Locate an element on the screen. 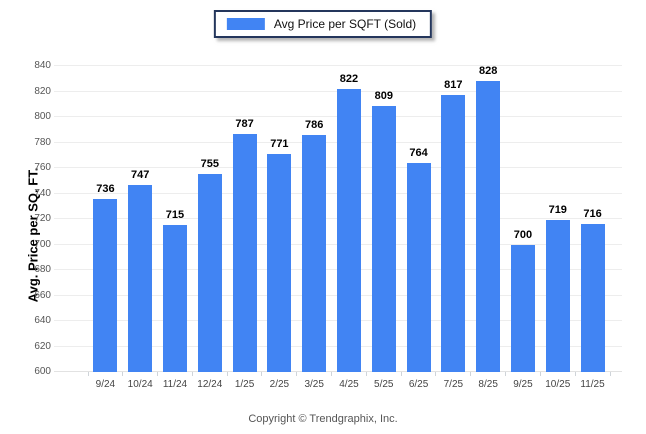  x-tick-label: 3/25 is located at coordinates (314, 384).